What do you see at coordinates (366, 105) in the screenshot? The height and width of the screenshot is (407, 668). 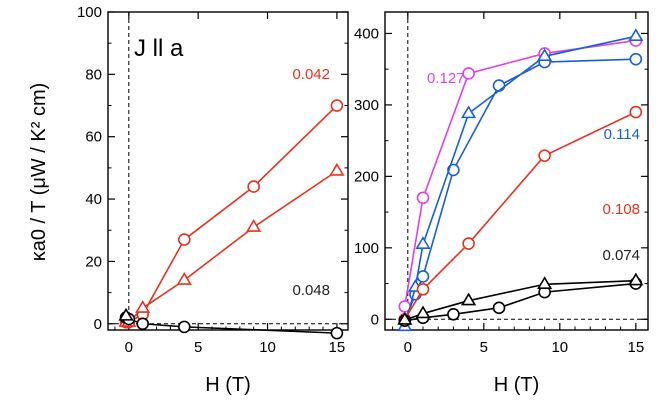 I see `y-tick-label: 300` at bounding box center [366, 105].